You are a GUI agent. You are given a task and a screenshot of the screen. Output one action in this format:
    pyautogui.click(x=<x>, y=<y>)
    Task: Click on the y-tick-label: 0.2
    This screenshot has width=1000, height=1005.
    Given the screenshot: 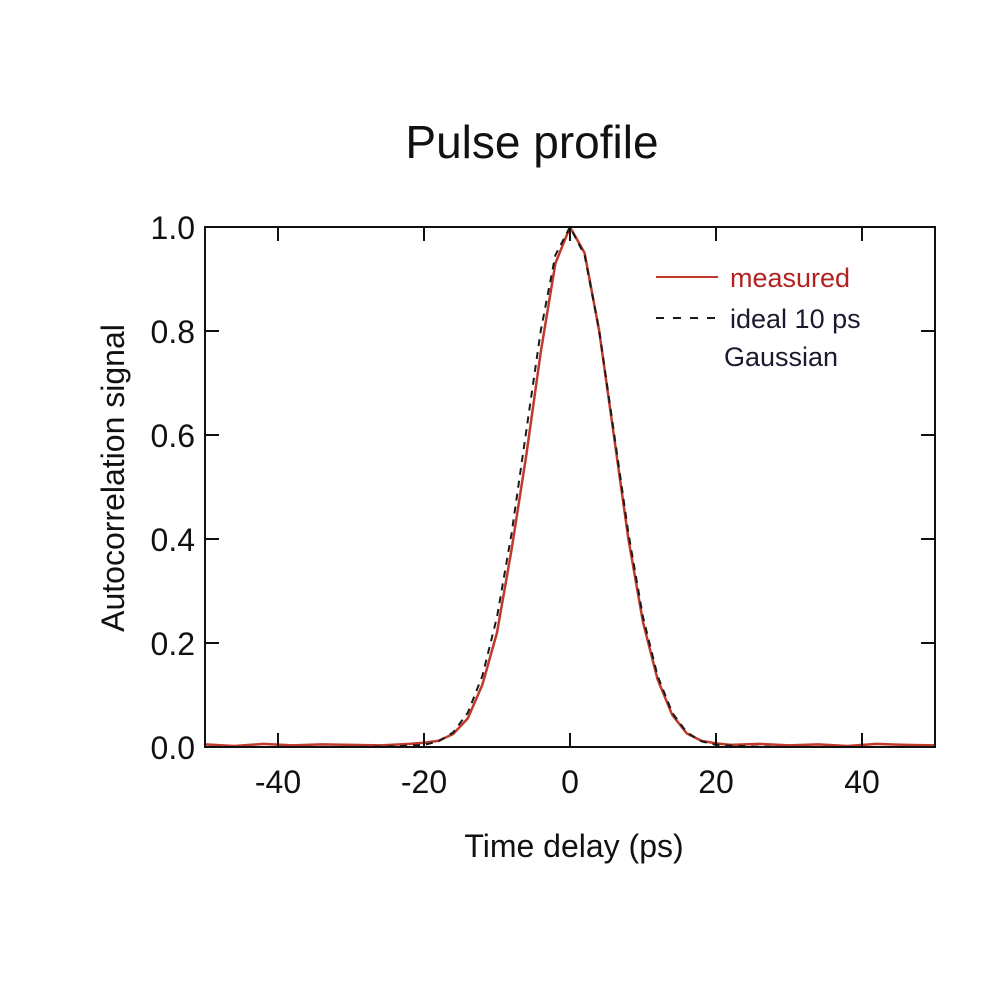 What is the action you would take?
    pyautogui.click(x=173, y=644)
    